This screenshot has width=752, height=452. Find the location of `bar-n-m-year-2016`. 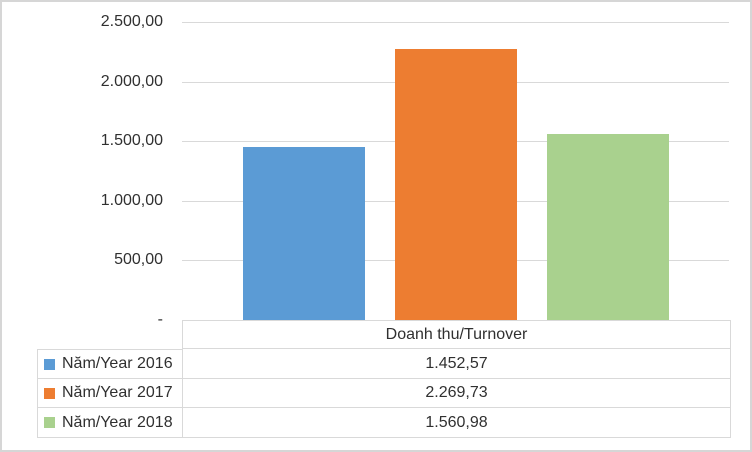

bar-n-m-year-2016 is located at coordinates (304, 233).